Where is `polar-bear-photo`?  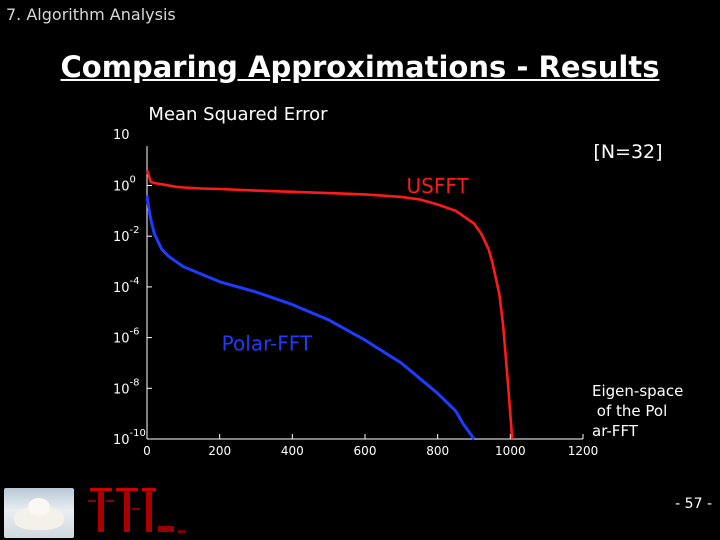
polar-bear-photo is located at coordinates (39, 513).